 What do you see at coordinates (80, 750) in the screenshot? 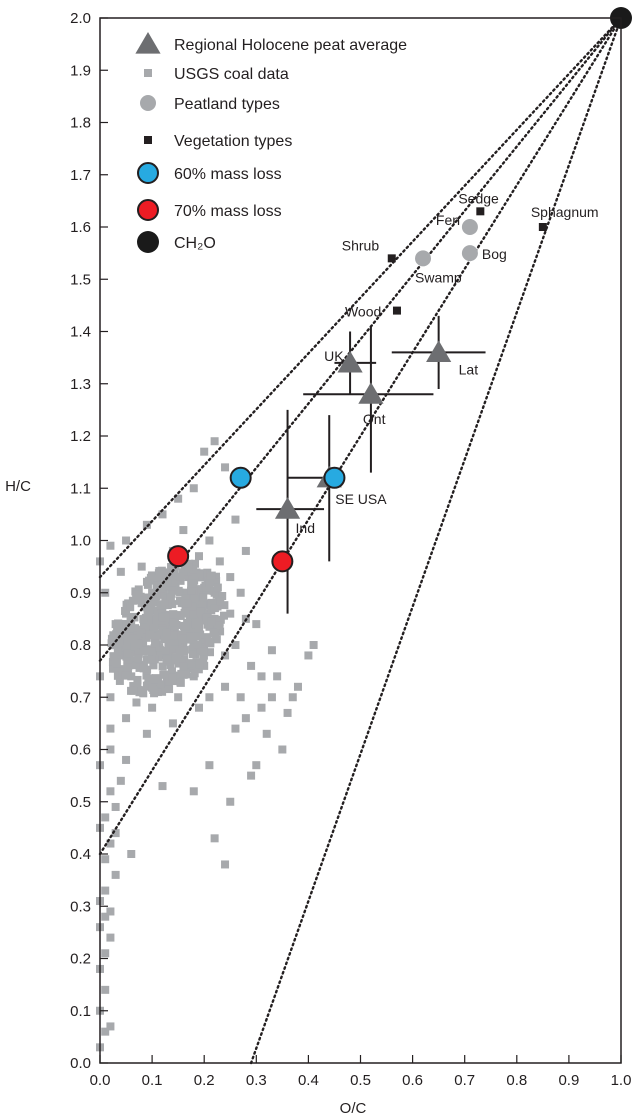
I see `y-tick-label: 0.6` at bounding box center [80, 750].